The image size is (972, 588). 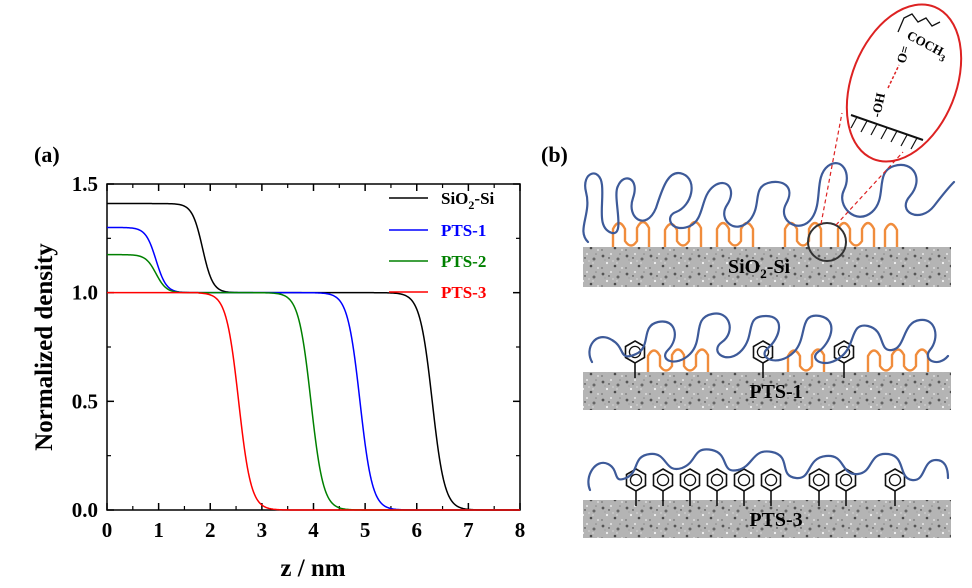 What do you see at coordinates (44, 347) in the screenshot?
I see `y-axis-title: Normalized density` at bounding box center [44, 347].